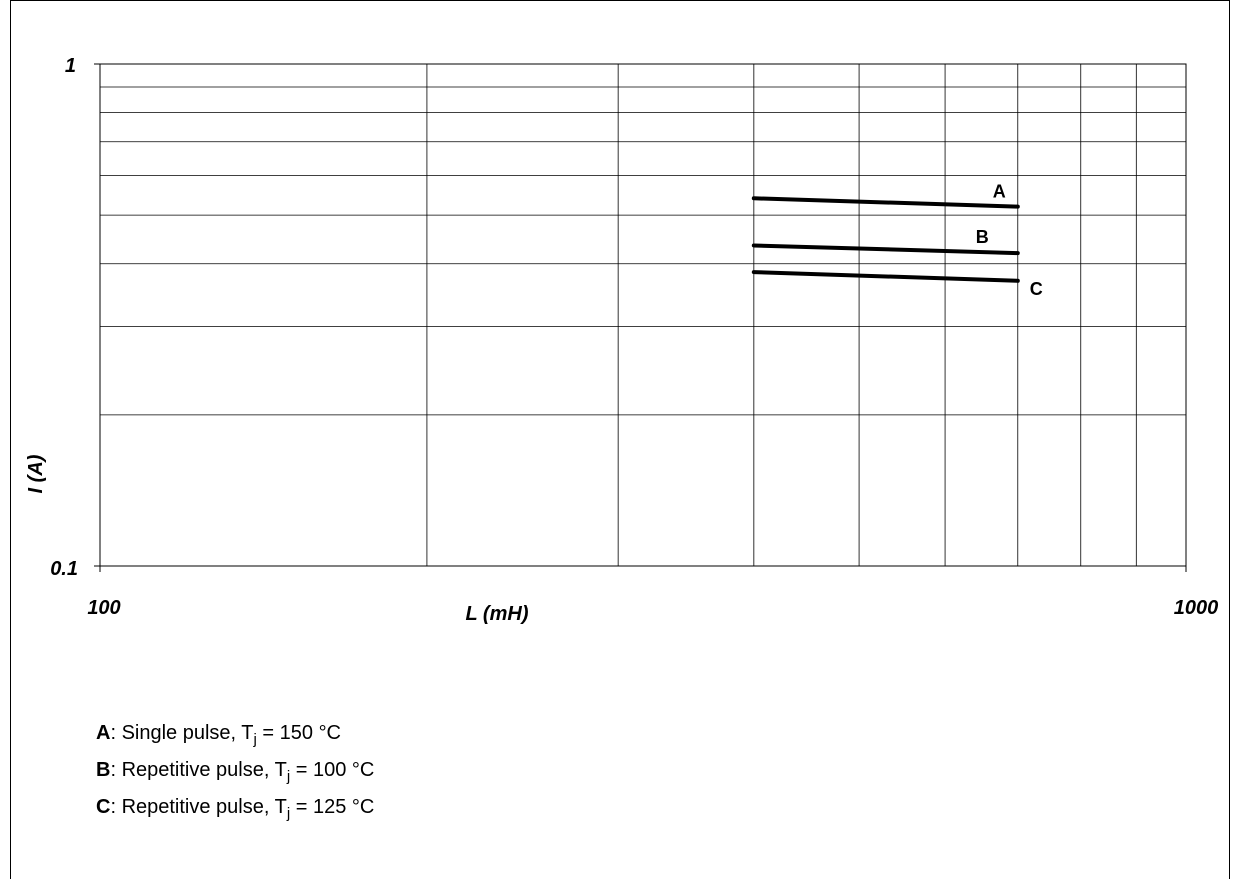 The height and width of the screenshot is (880, 1233). What do you see at coordinates (332, 807) in the screenshot?
I see `legend-text-end: = 125 °C` at bounding box center [332, 807].